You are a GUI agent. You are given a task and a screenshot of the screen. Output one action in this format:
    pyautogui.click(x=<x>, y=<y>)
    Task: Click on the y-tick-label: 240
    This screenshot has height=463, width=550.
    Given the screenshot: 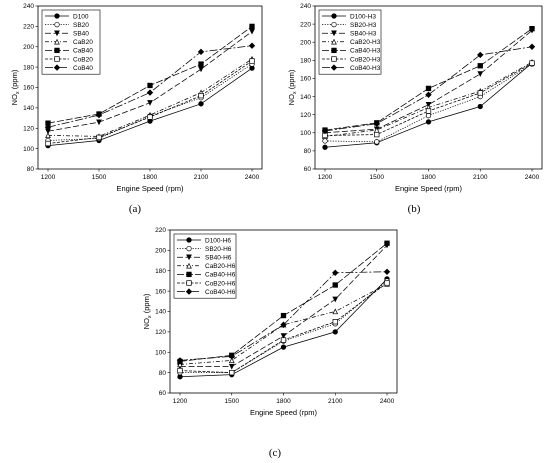 What is the action you would take?
    pyautogui.click(x=305, y=6)
    